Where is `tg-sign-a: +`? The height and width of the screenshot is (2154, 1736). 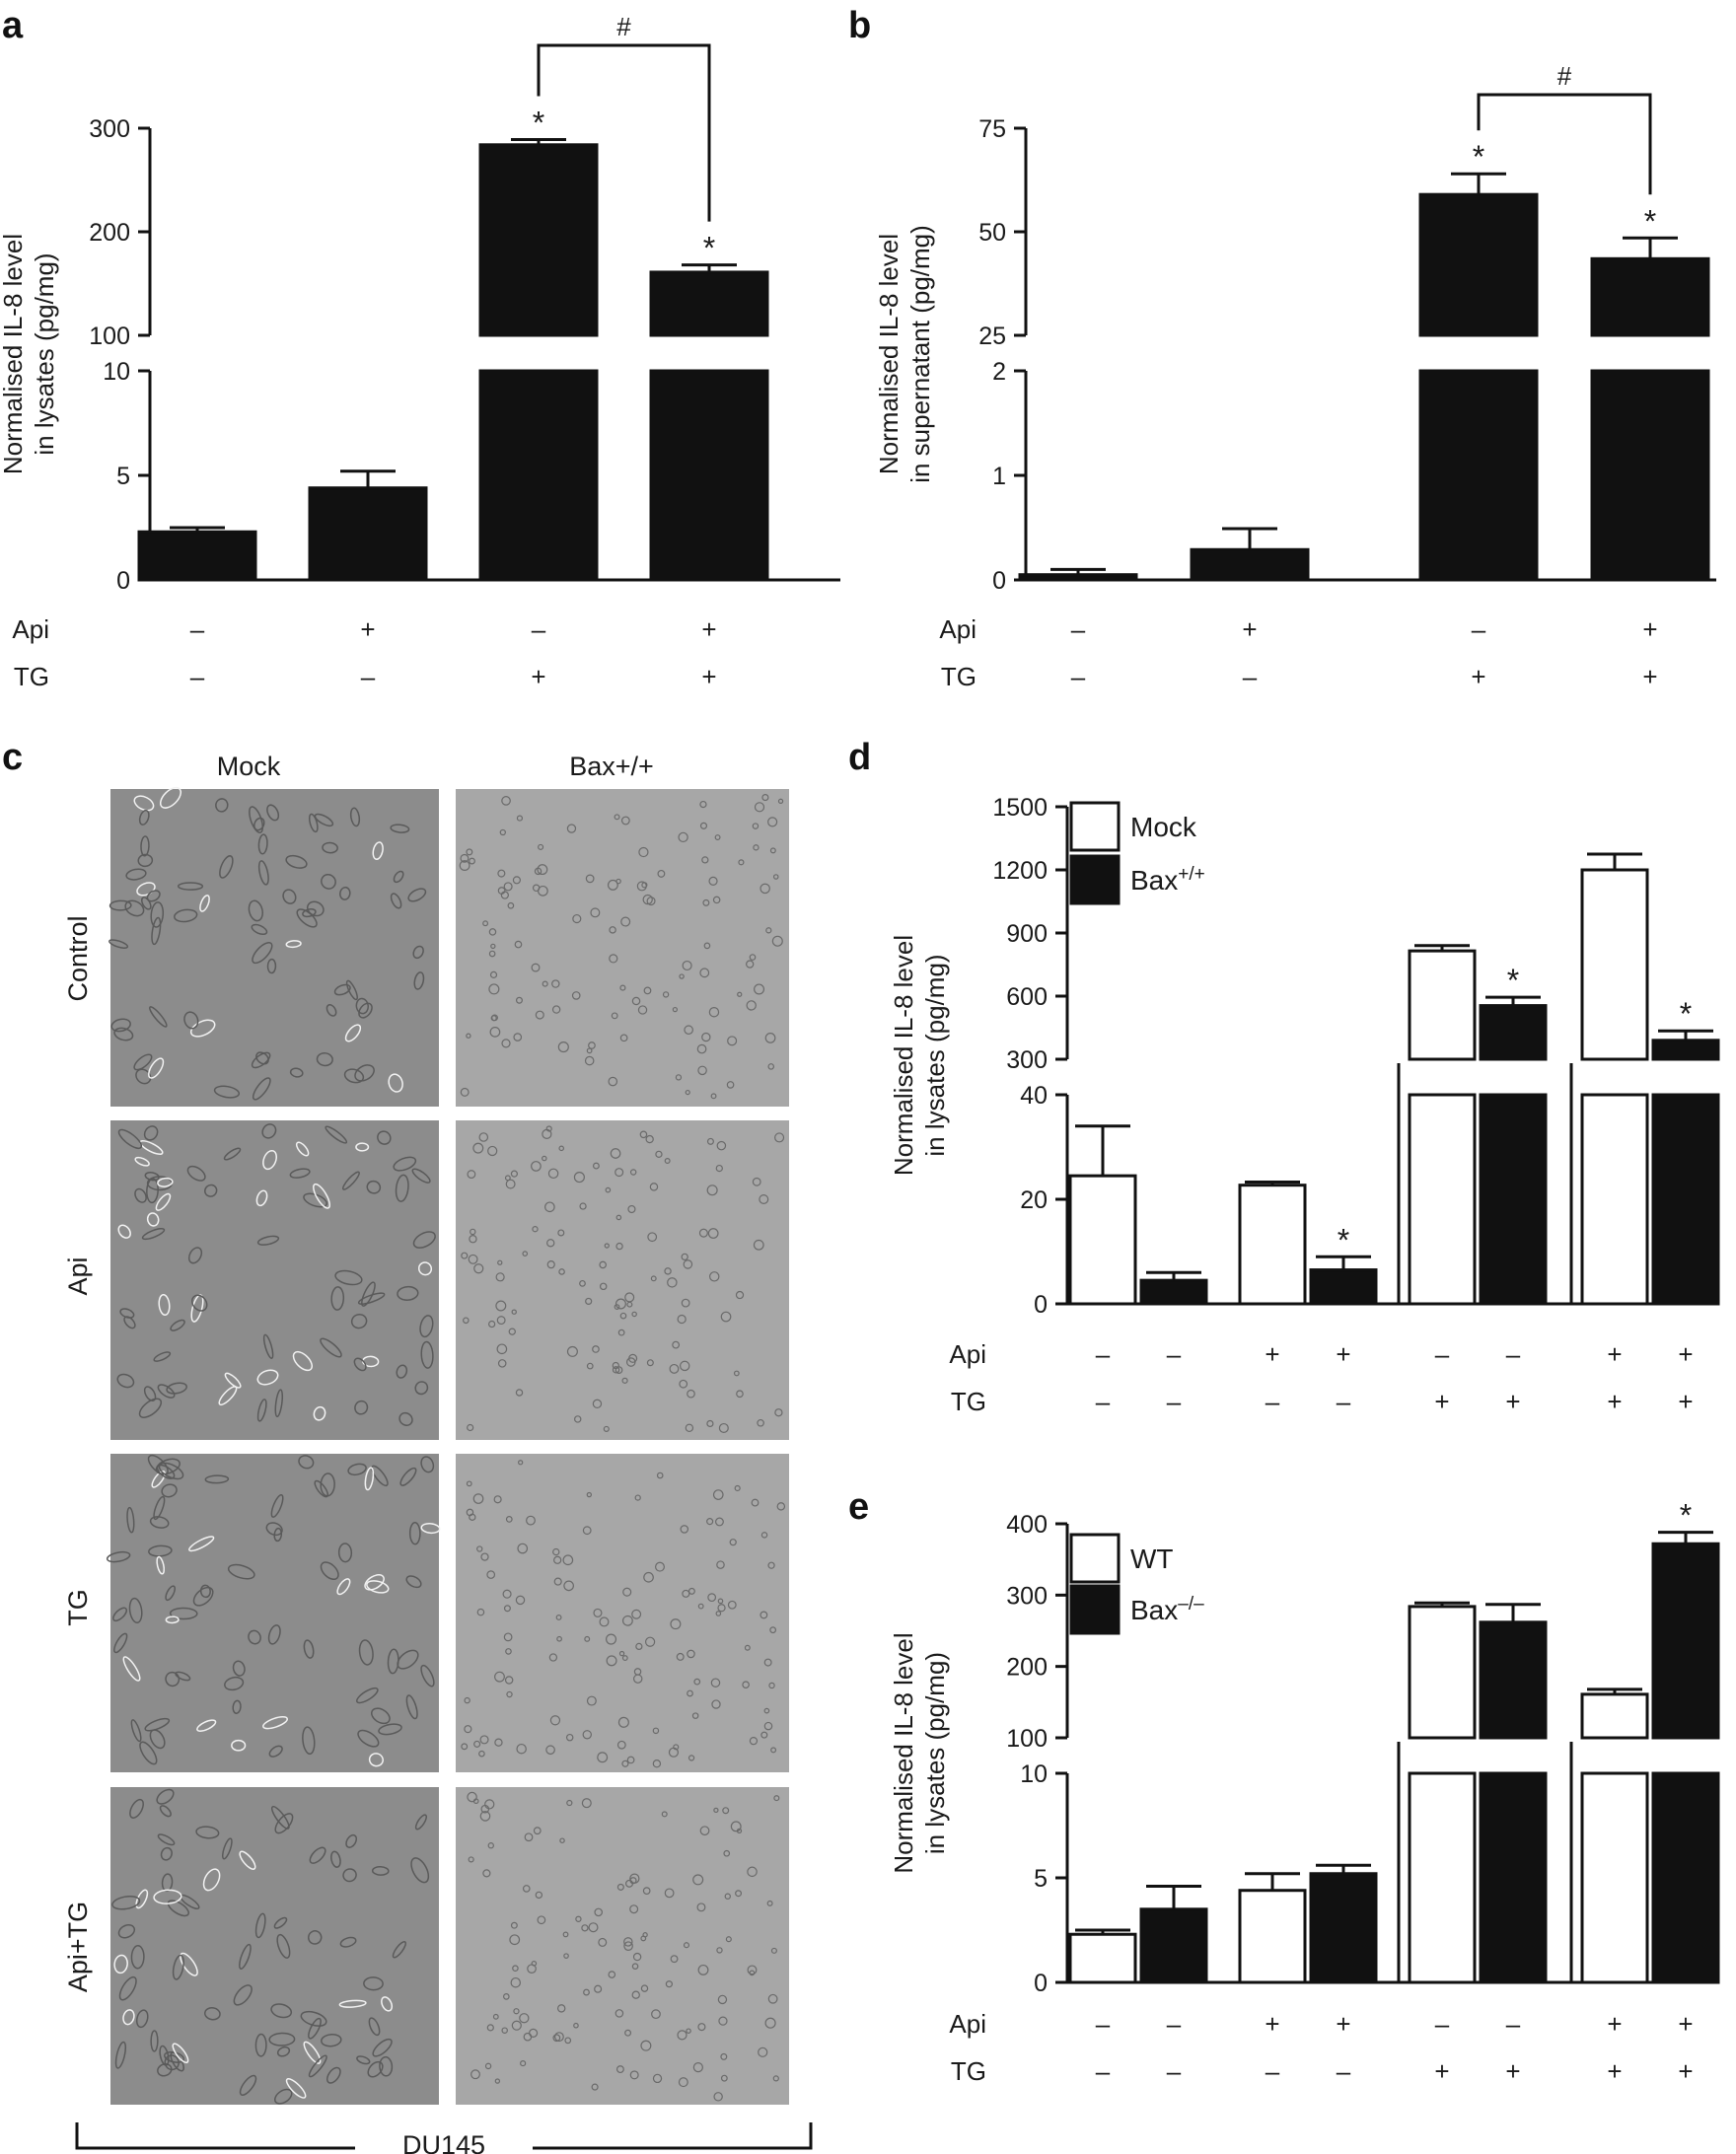
tg-sign-a: + is located at coordinates (538, 677).